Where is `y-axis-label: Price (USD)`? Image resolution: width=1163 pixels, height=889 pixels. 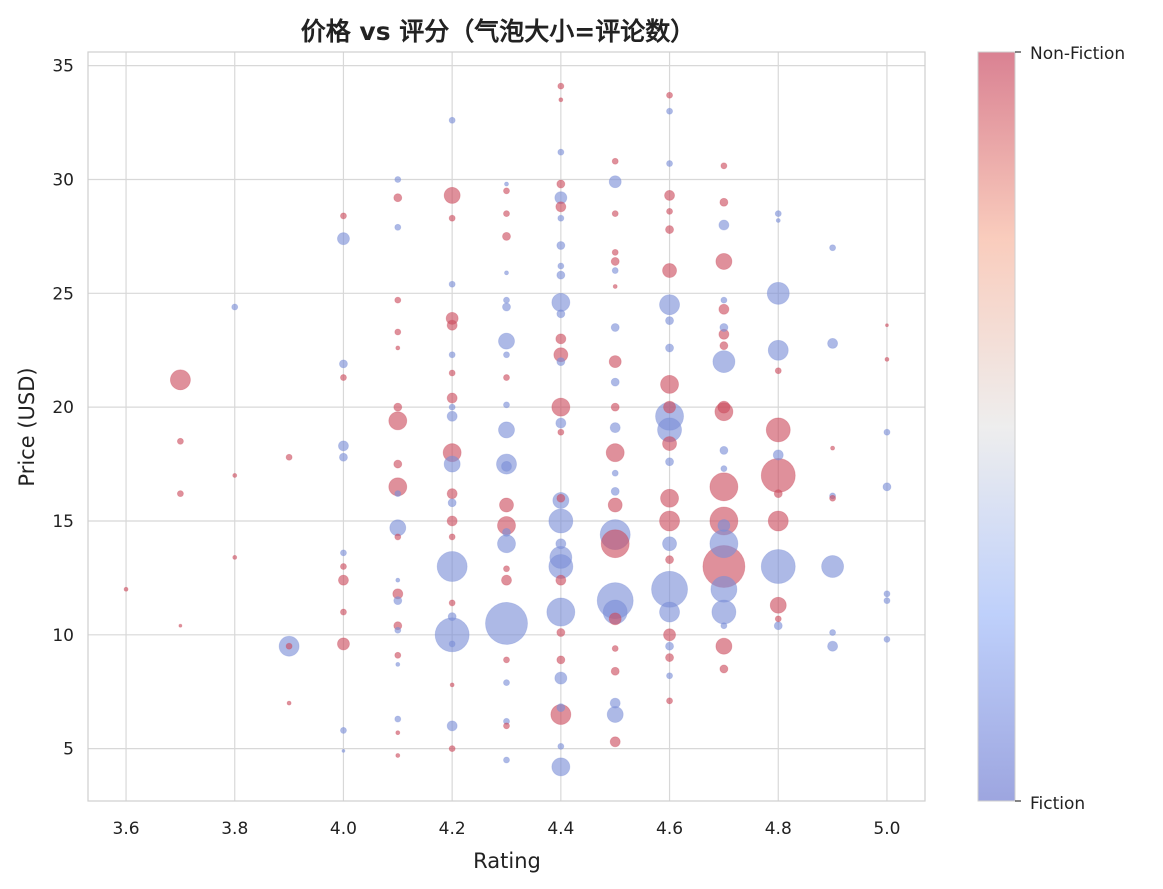 y-axis-label: Price (USD) is located at coordinates (27, 426).